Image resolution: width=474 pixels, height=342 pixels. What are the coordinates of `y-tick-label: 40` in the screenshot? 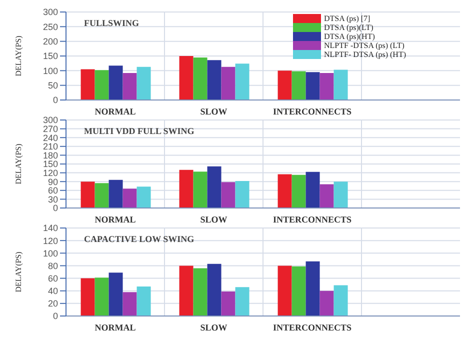 It's located at (53, 291).